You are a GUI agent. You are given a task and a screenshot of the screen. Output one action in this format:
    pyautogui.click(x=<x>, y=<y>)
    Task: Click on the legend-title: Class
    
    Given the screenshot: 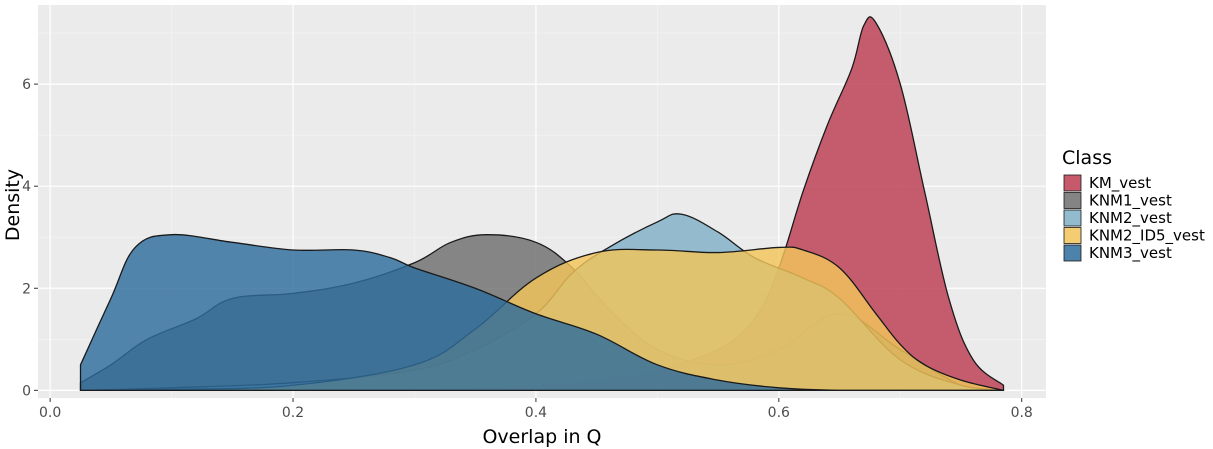 What is the action you would take?
    pyautogui.click(x=1087, y=158)
    